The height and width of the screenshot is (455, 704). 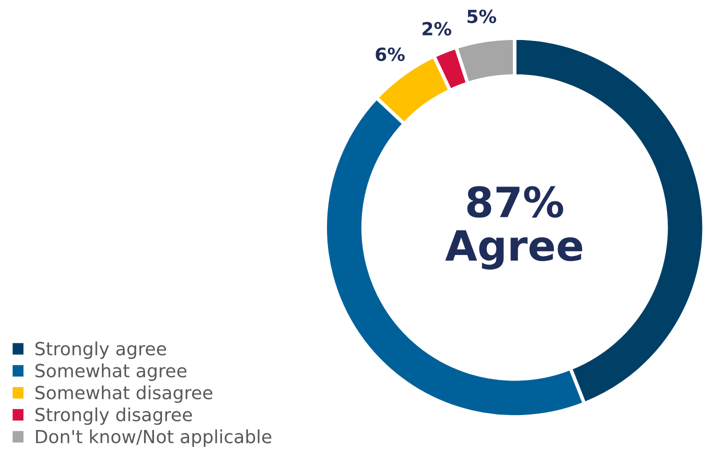 I want to click on data-label: 5%, so click(x=482, y=17).